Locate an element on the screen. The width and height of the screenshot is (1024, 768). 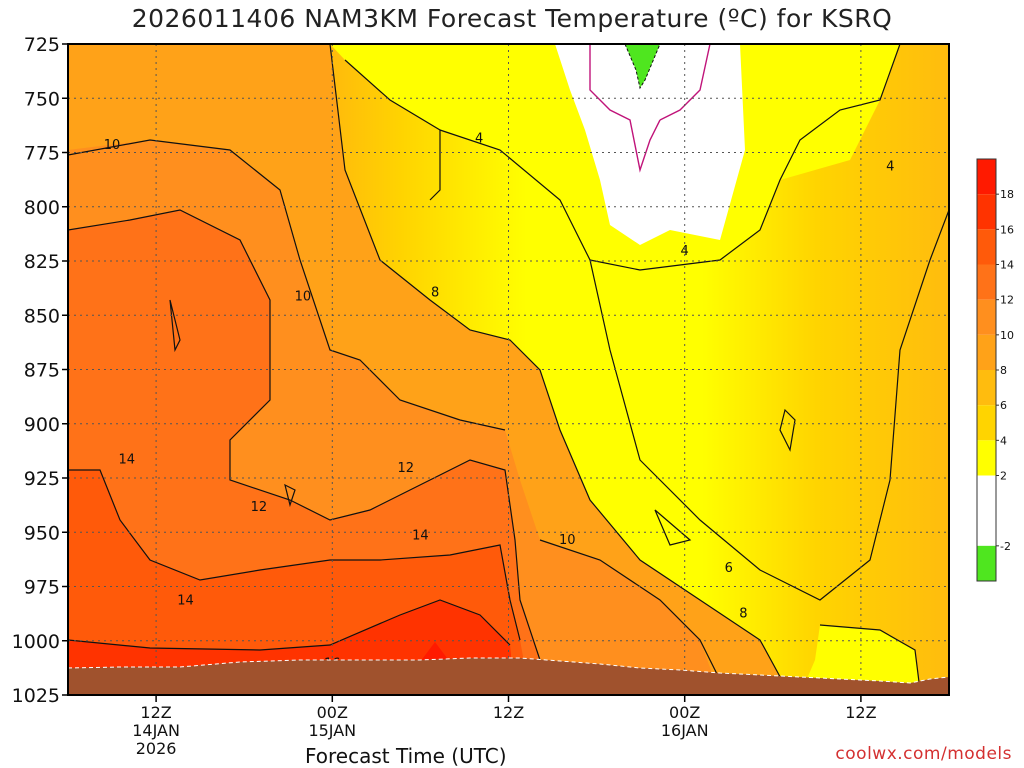
contour-4-left is located at coordinates (392, 130).